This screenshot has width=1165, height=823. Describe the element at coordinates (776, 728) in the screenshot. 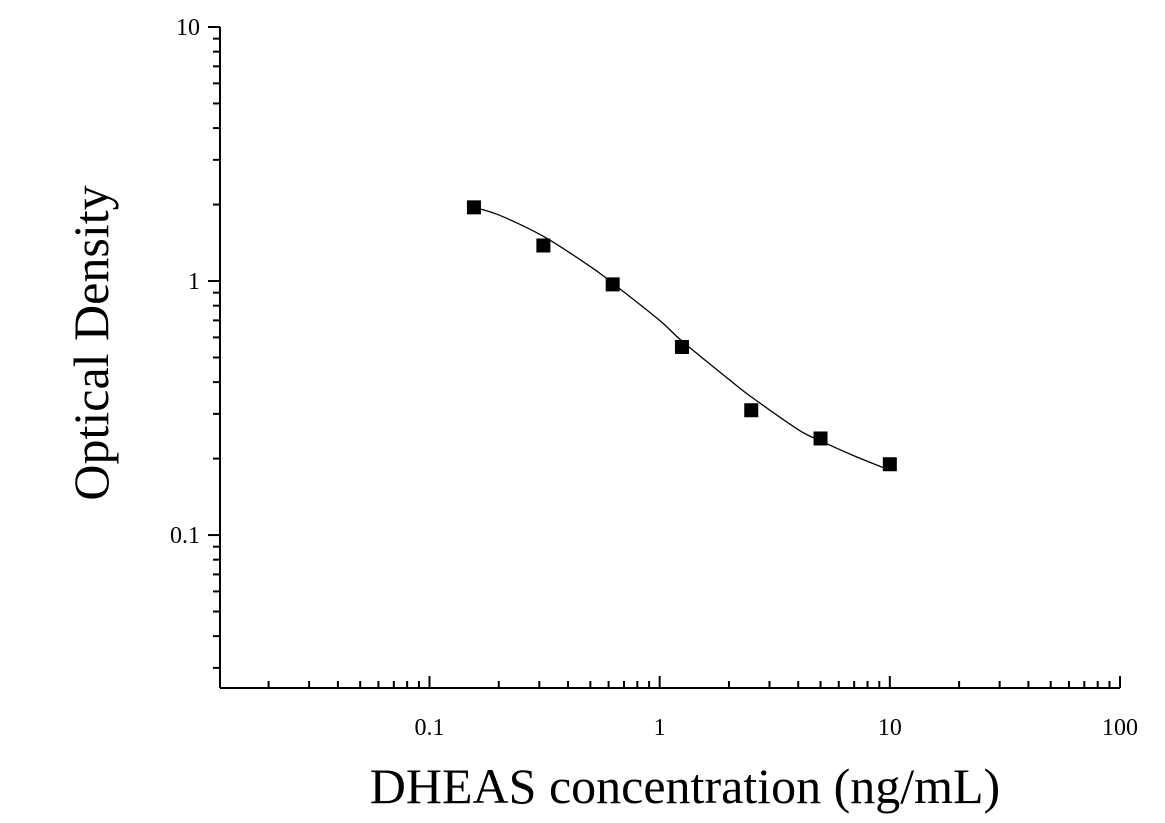

I see `x-axis-tick-labels: 0.1 1 10 100` at that location.